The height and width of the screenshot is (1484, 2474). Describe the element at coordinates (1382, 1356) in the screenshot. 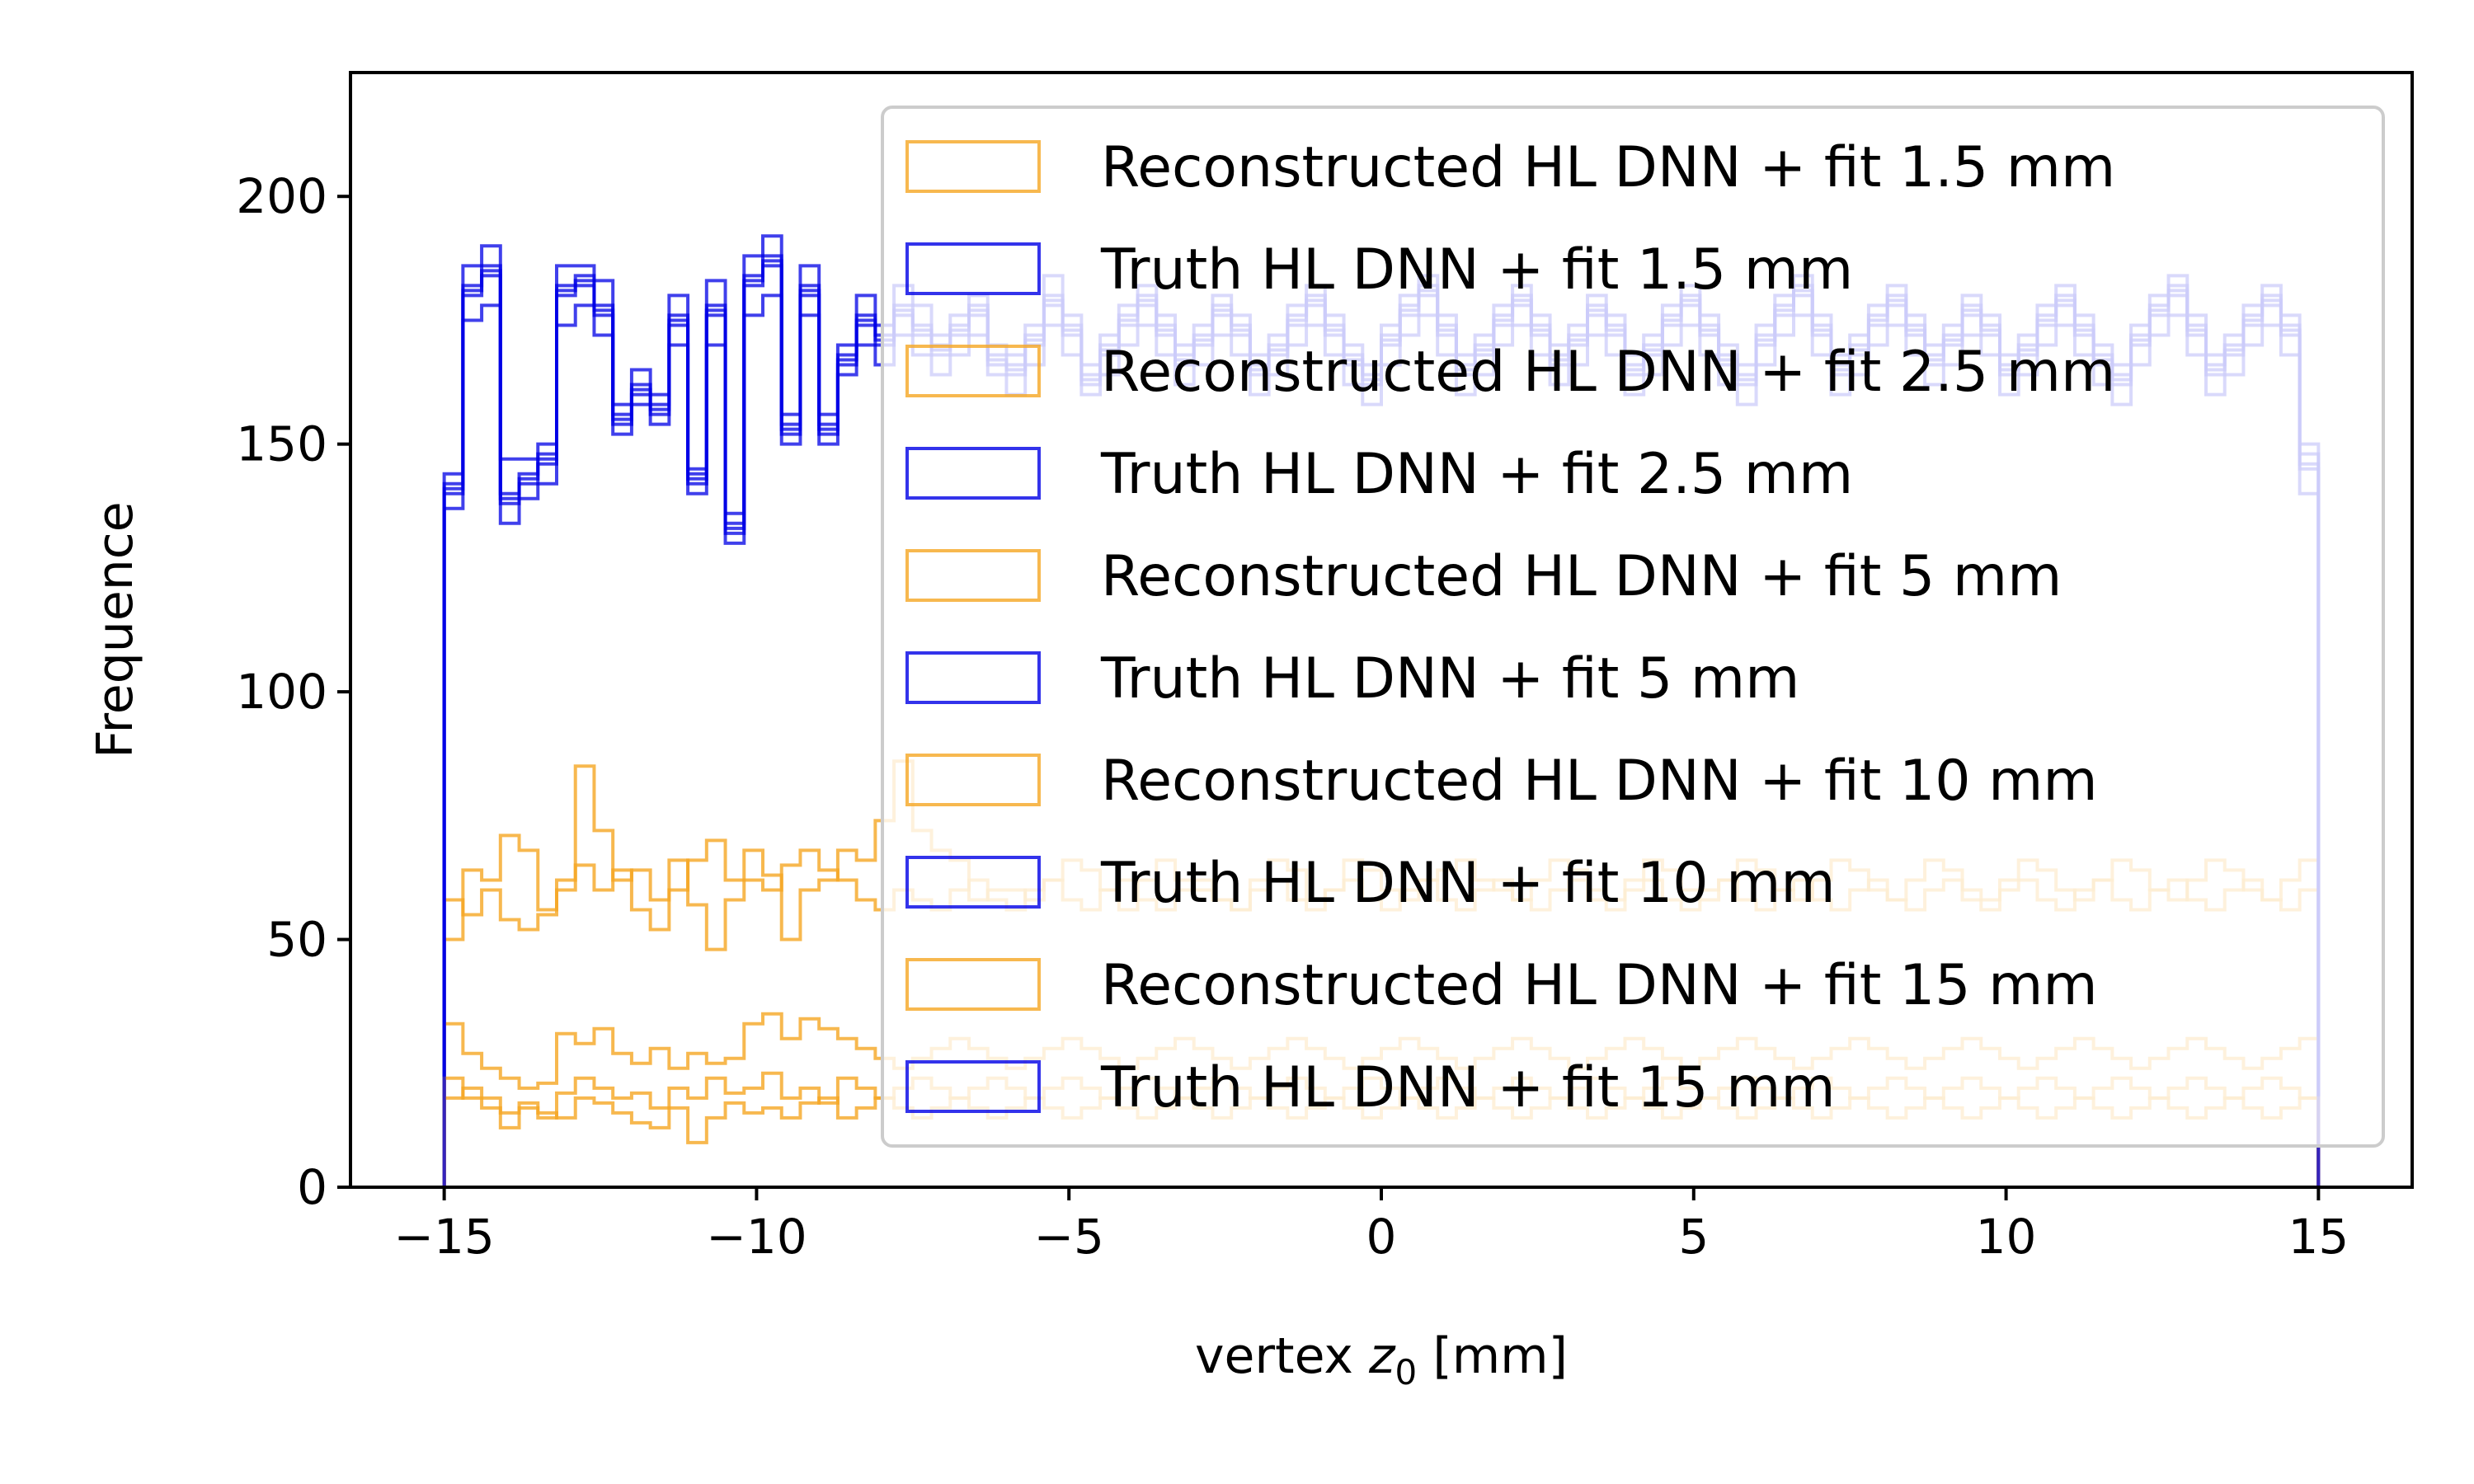

I see `x-axis-label-var: z` at that location.